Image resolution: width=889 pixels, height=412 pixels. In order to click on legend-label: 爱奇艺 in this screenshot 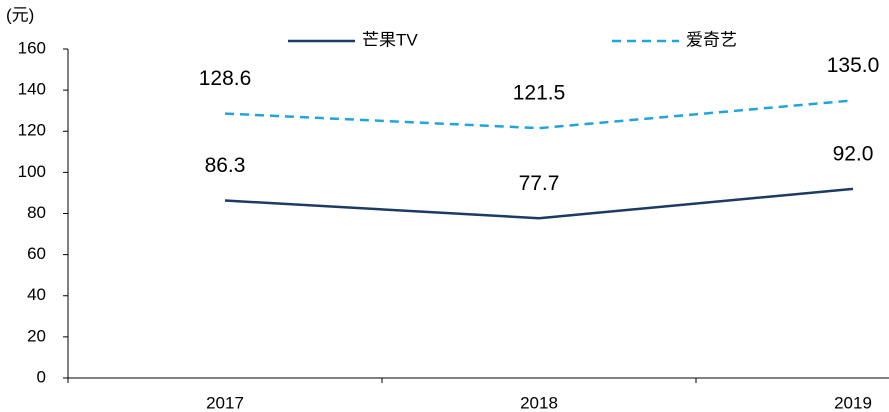, I will do `click(711, 39)`.